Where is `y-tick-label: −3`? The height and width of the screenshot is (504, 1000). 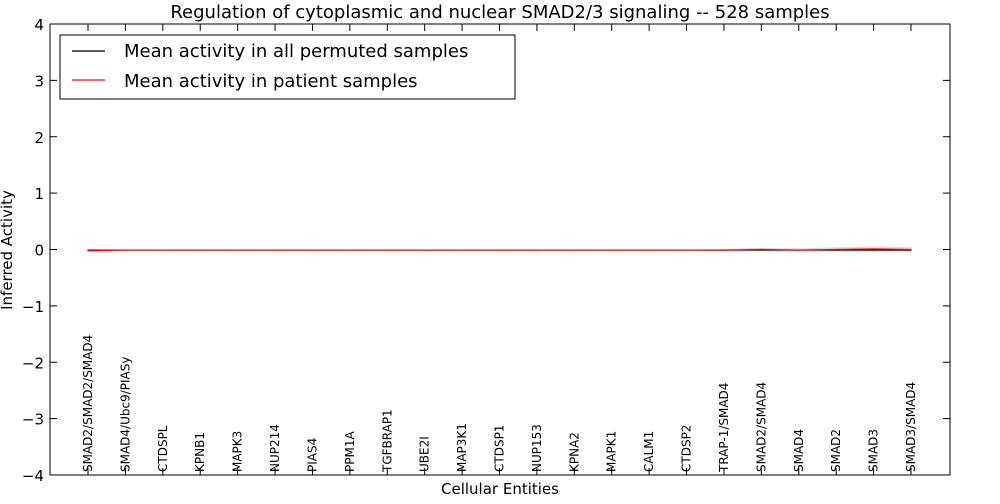
y-tick-label: −3 is located at coordinates (33, 420).